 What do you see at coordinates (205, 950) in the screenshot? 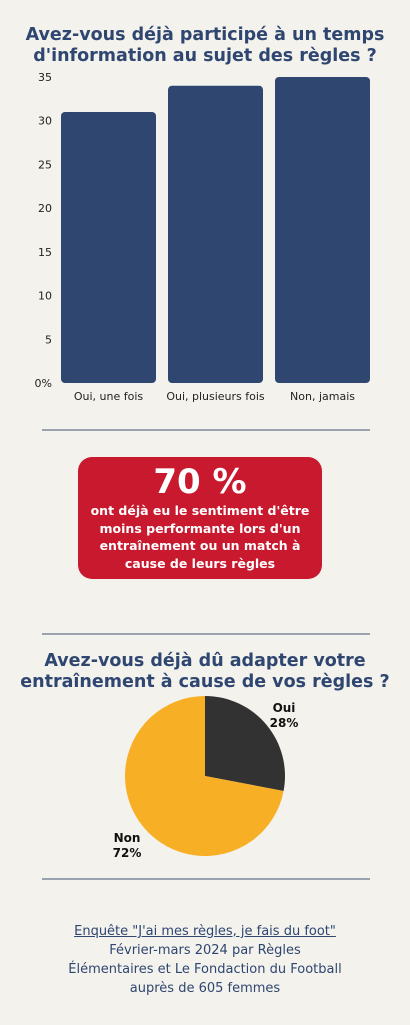
I see `source-line-1: Février-mars 2024 par Règles` at bounding box center [205, 950].